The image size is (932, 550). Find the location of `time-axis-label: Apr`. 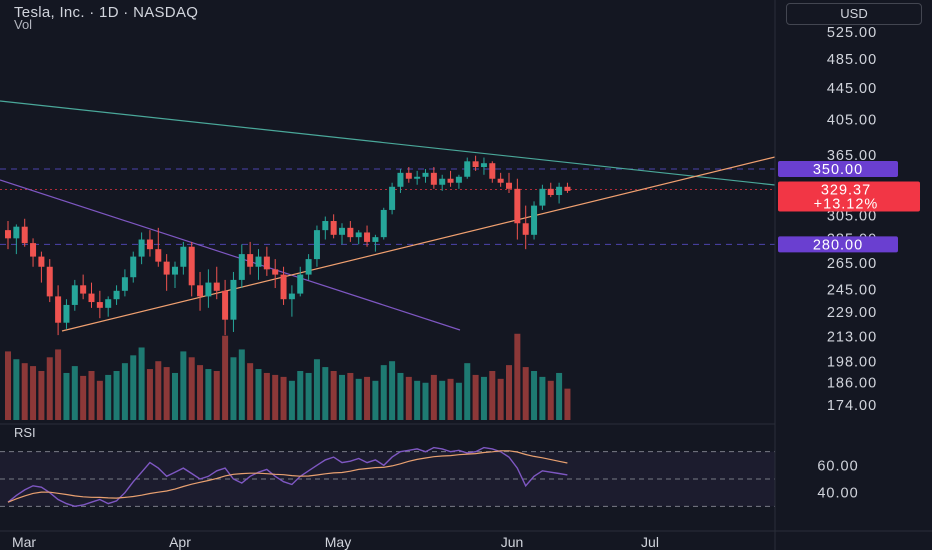

time-axis-label: Apr is located at coordinates (180, 542).